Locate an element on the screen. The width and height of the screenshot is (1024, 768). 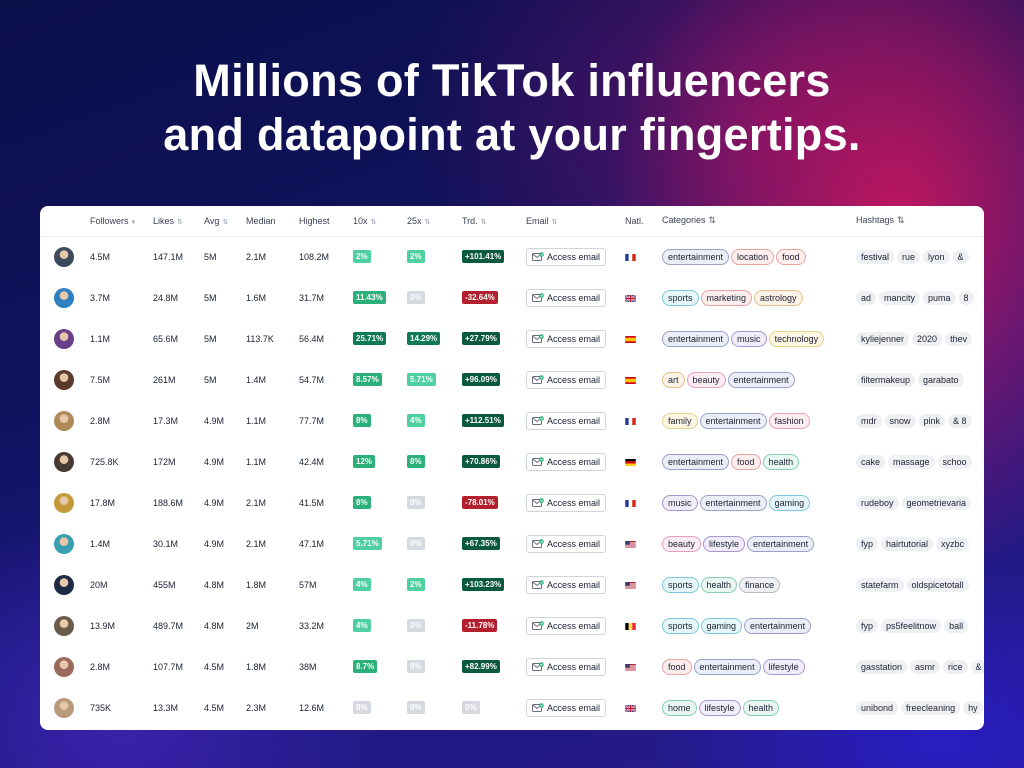
hashtag-chip: oldspicetotall is located at coordinates (937, 584).